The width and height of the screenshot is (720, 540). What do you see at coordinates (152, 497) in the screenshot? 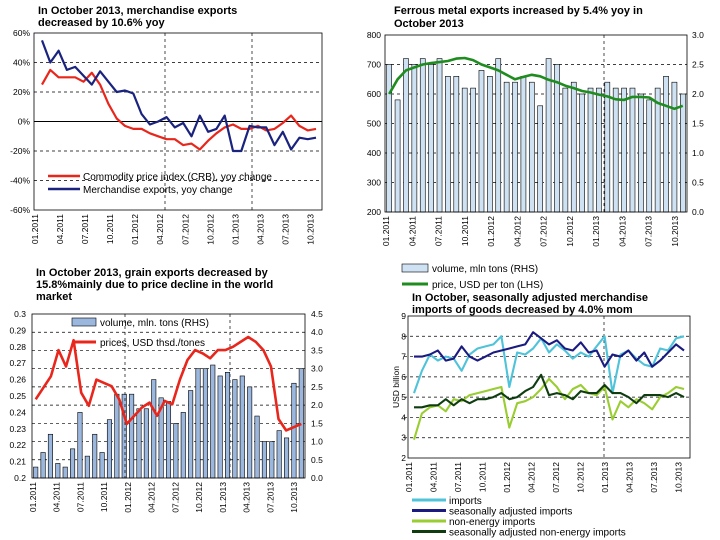
I see `x-tick-label: 04.2012` at bounding box center [152, 497].